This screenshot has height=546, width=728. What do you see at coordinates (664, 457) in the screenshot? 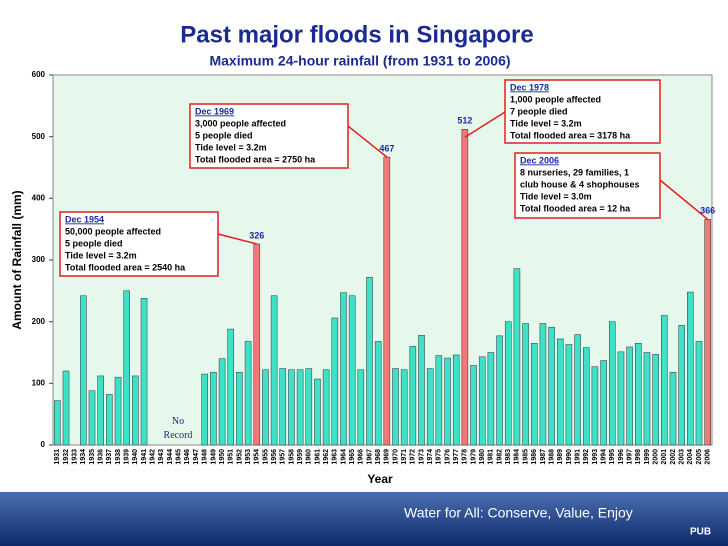
I see `x-tick-label: 2001` at bounding box center [664, 457].